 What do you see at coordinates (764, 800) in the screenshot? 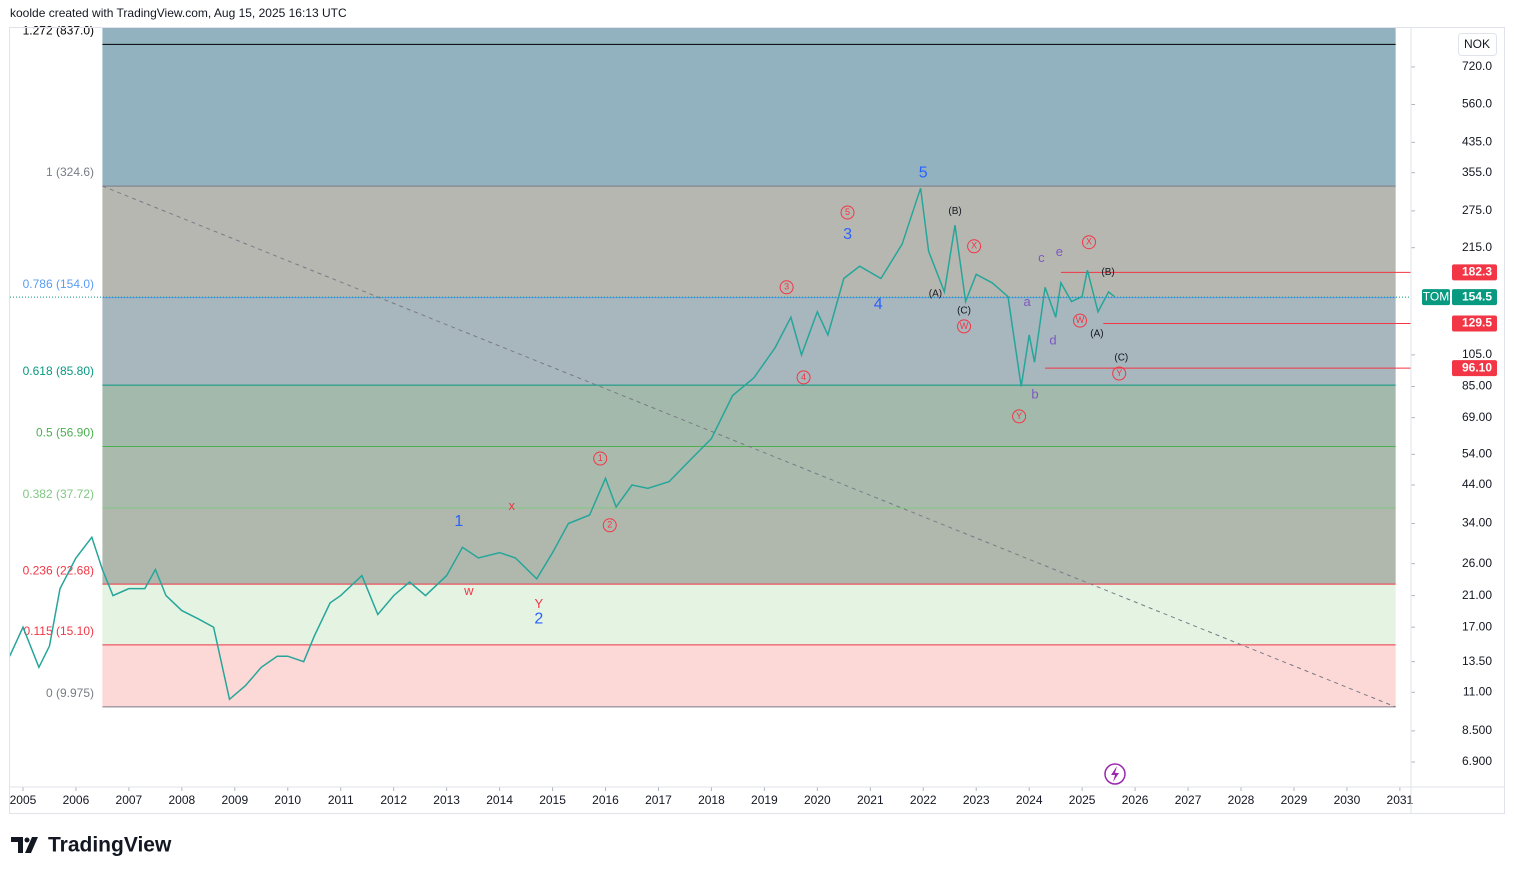
I see `x-tick-label: 2019` at bounding box center [764, 800].